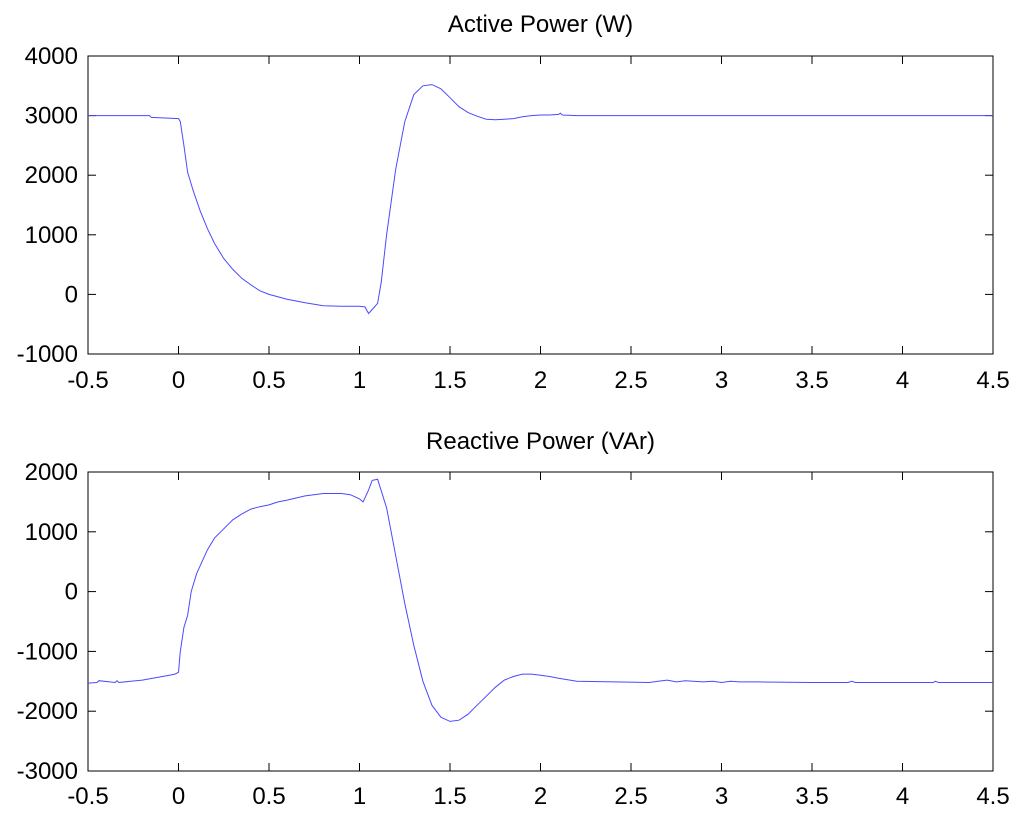 The image size is (1024, 814). I want to click on chart-title: Active Power (W), so click(540, 24).